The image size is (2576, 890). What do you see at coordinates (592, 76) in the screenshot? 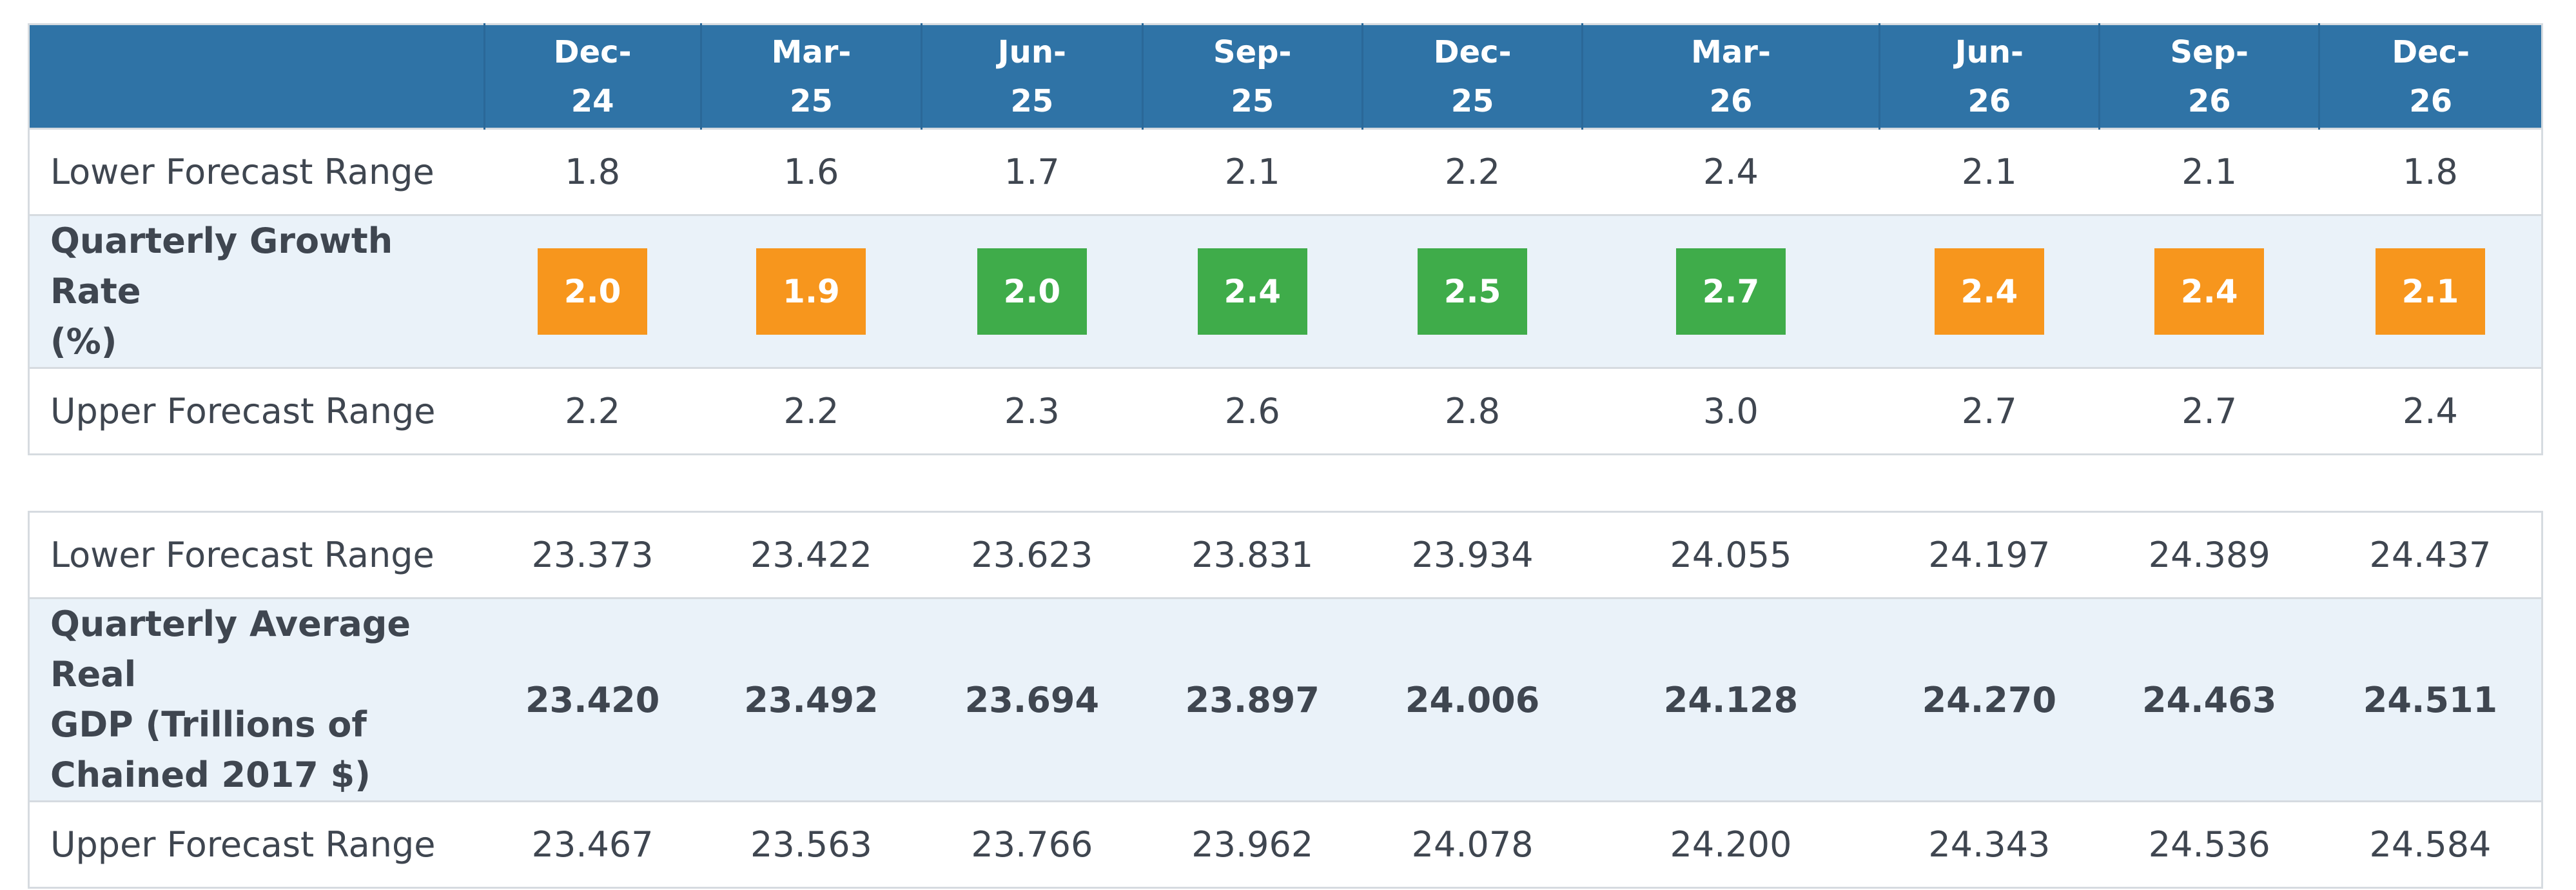
I see `column-header: Dec- 24` at bounding box center [592, 76].